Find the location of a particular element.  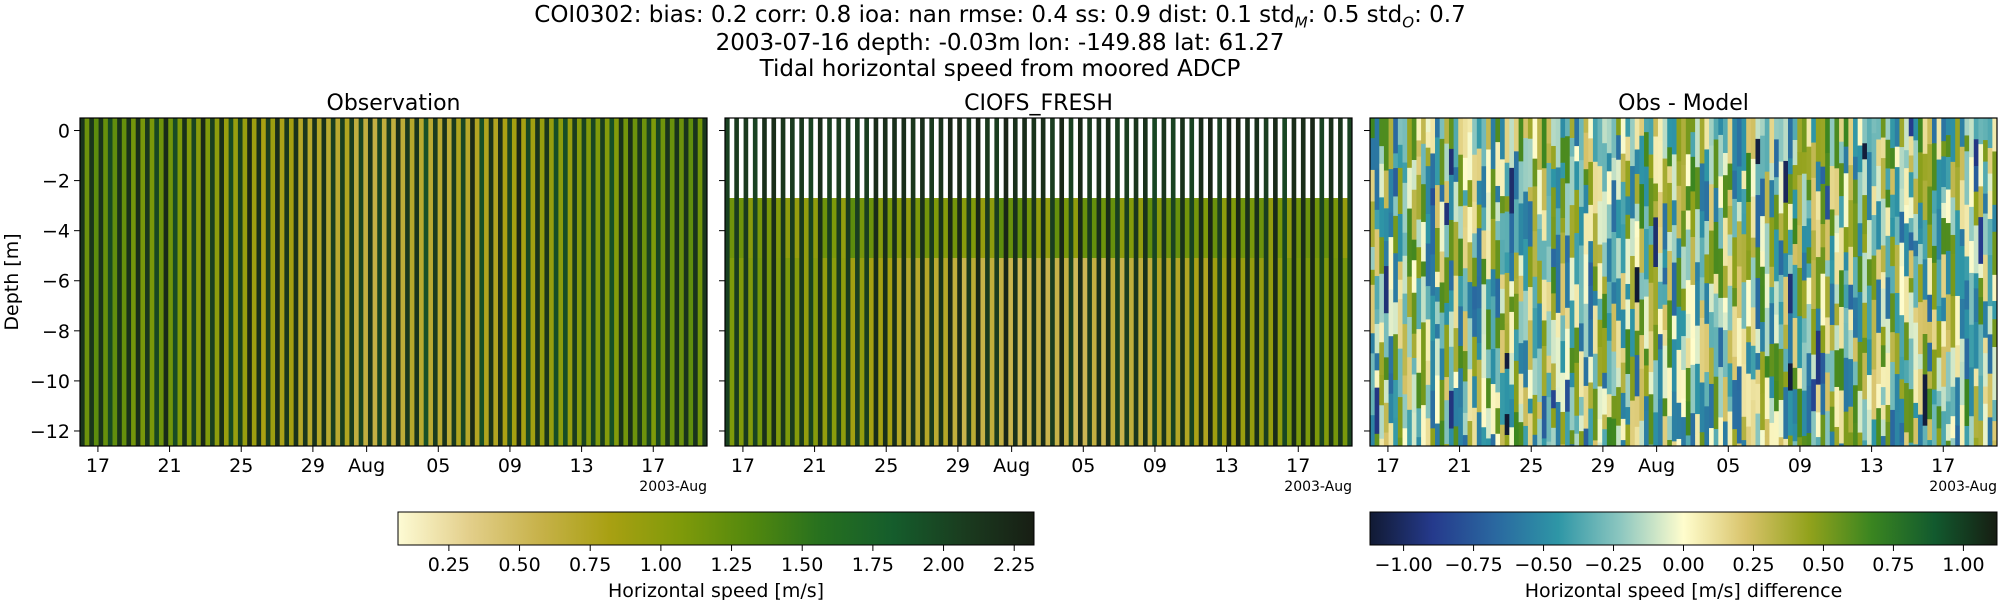

x-tick-label: 17 is located at coordinates (1943, 466).